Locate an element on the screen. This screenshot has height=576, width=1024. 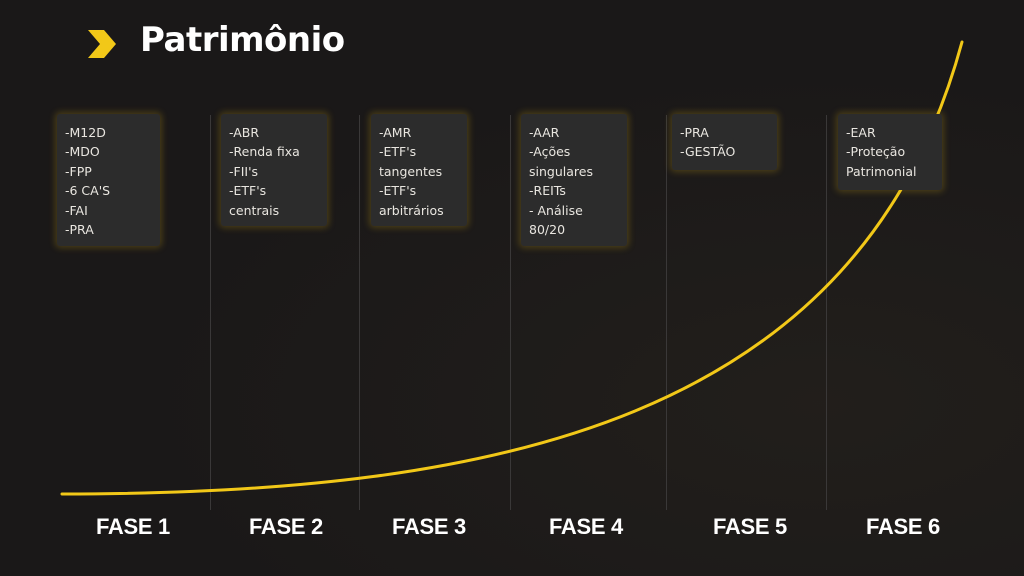
phase-4-item: - Análise is located at coordinates (556, 210).